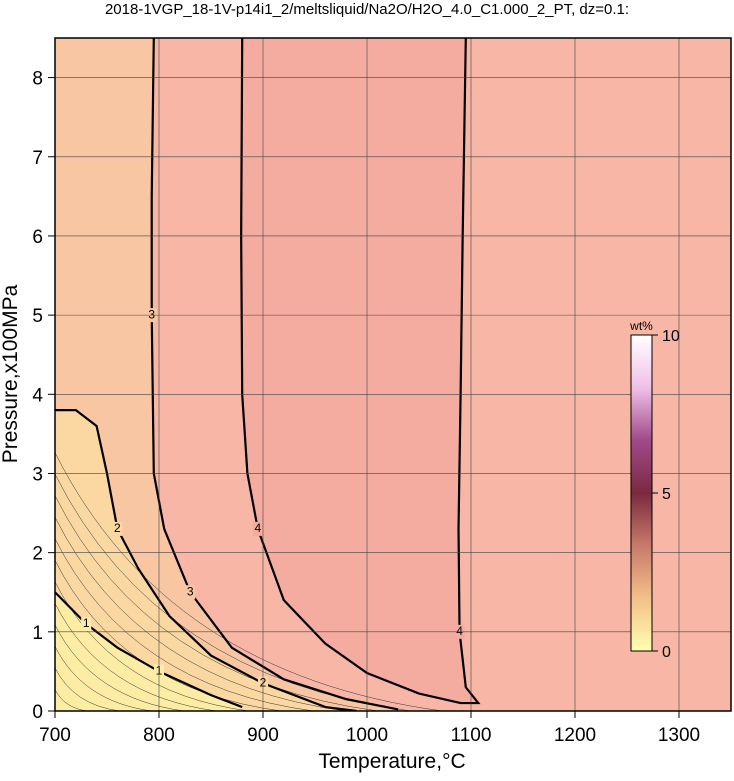  I want to click on x-tick-label: 1000, so click(367, 735).